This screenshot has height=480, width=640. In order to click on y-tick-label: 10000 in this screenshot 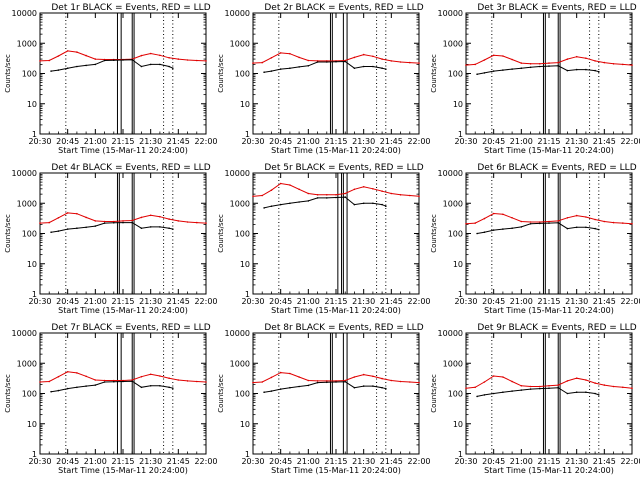, I will do `click(450, 173)`.